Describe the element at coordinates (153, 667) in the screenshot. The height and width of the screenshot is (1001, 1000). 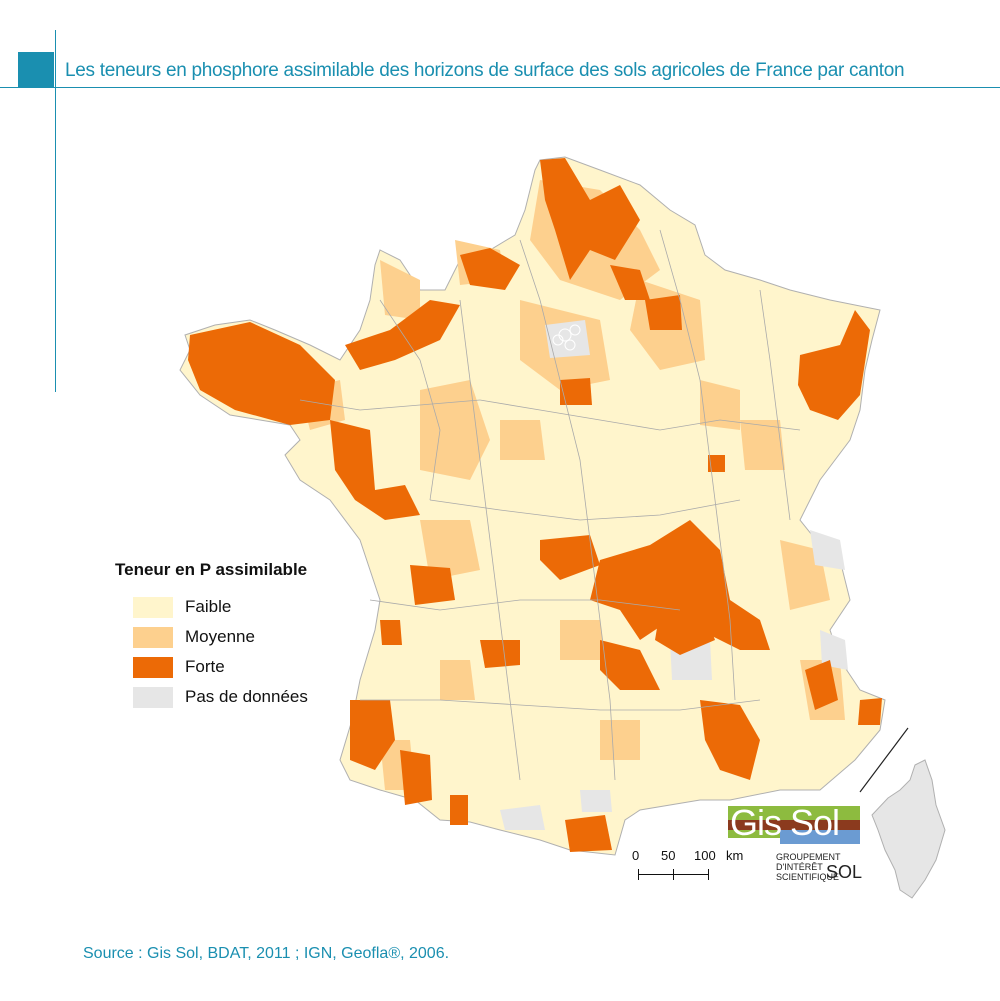
I see `legend-swatch-forte` at that location.